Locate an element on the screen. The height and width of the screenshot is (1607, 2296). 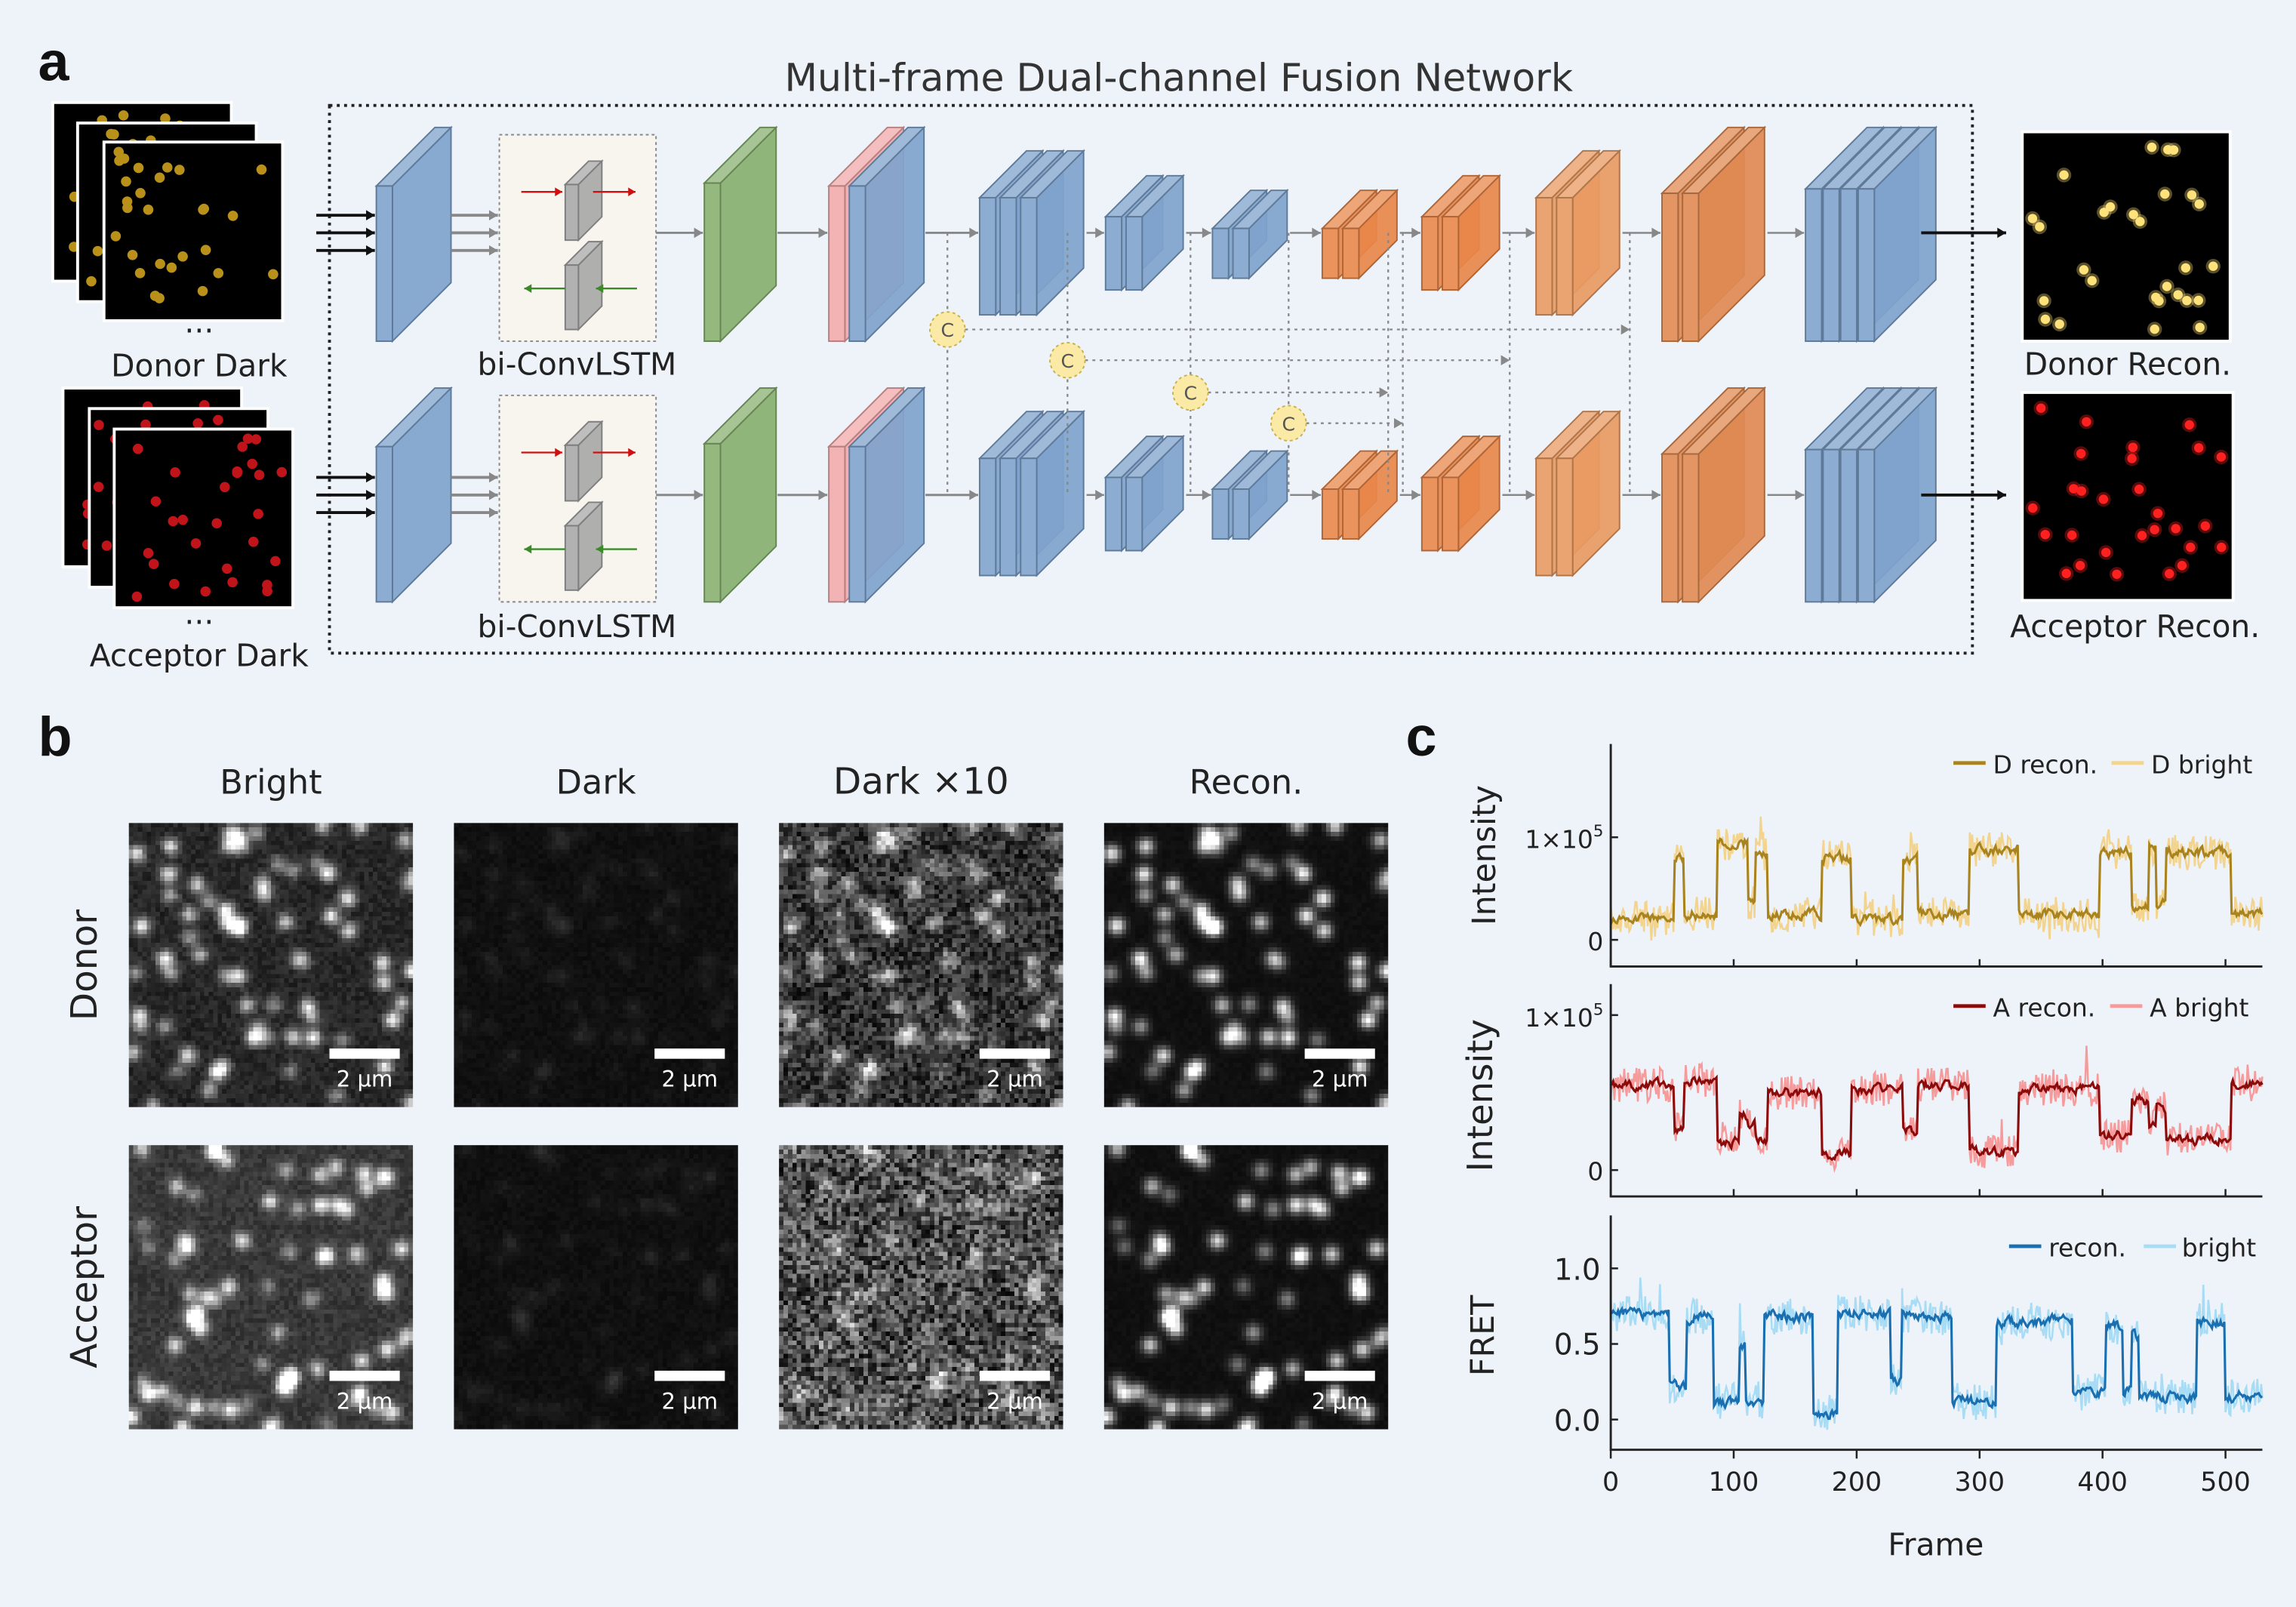
encoder-layer is located at coordinates (1260, 495).